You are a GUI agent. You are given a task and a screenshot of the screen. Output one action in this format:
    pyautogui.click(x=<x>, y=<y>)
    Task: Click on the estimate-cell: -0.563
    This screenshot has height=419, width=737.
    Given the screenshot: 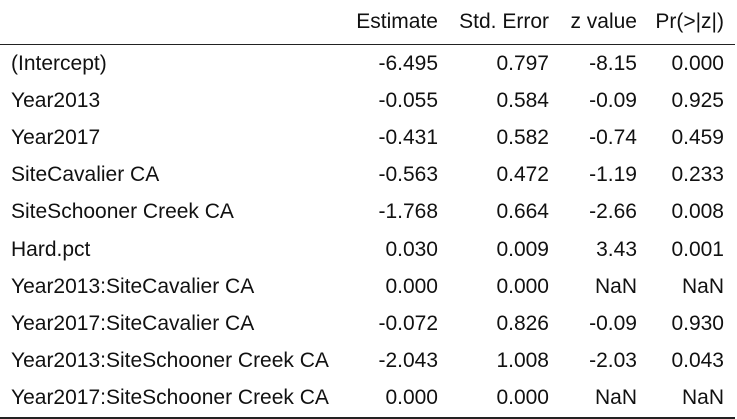 What is the action you would take?
    pyautogui.click(x=408, y=175)
    